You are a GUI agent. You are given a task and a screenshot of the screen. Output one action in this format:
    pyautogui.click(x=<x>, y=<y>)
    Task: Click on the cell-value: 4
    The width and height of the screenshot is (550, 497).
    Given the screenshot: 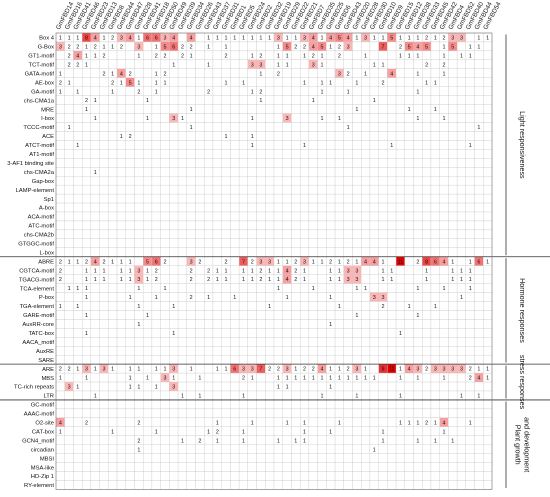 What is the action you would take?
    pyautogui.click(x=365, y=262)
    